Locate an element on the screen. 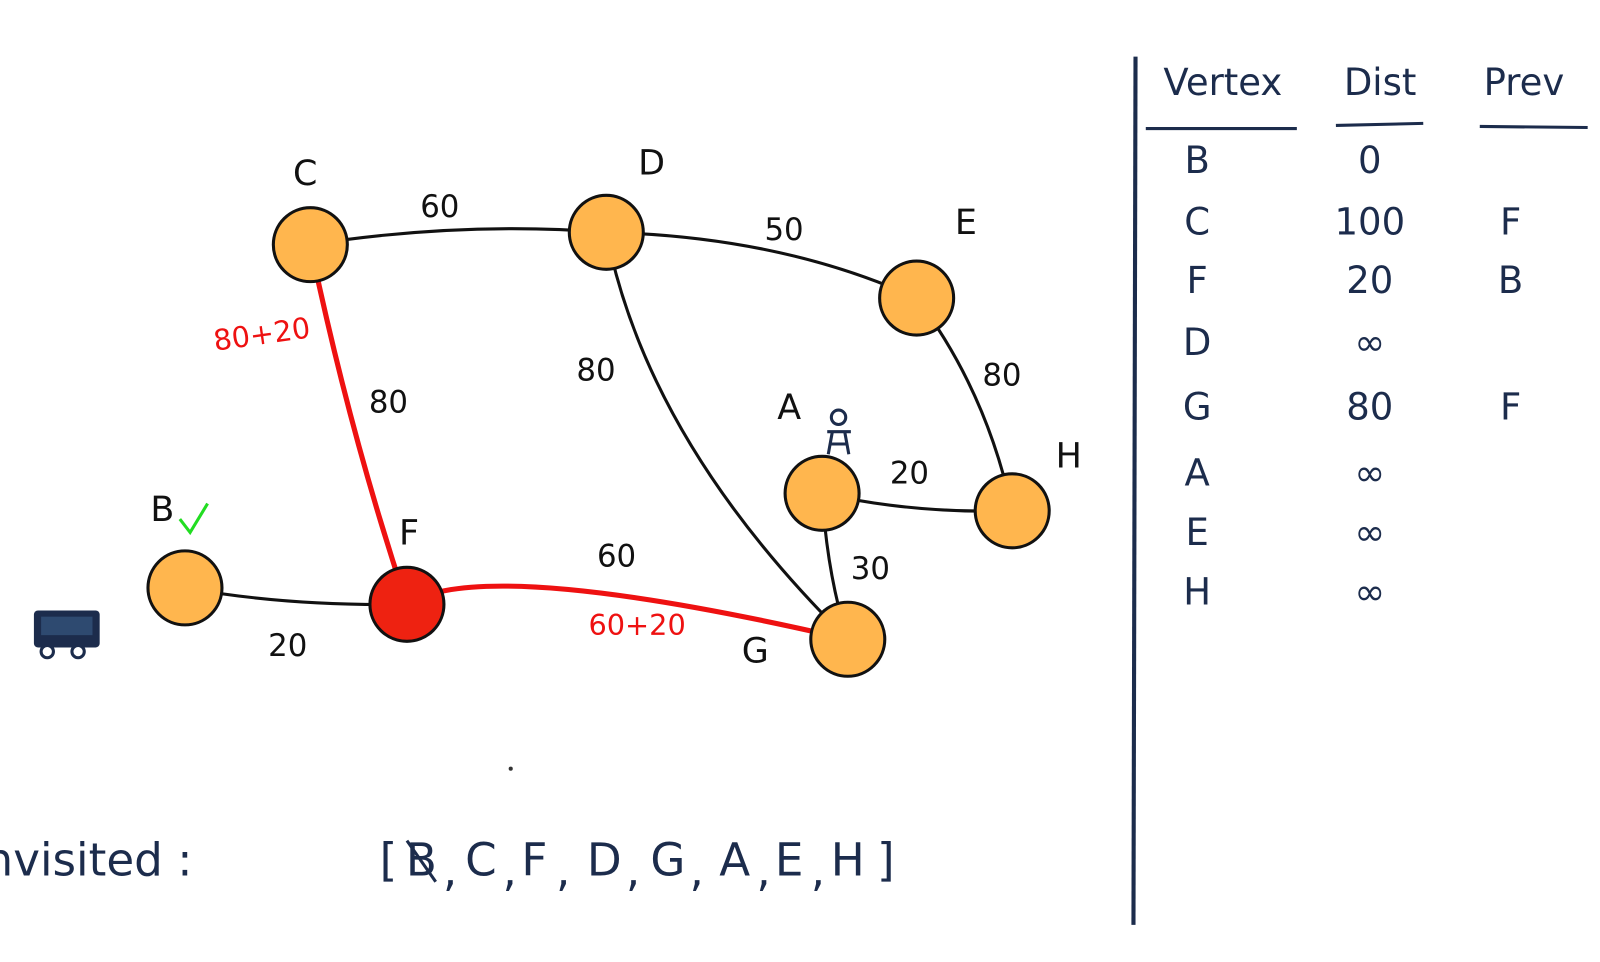  edge-weight: 50 is located at coordinates (783, 230).